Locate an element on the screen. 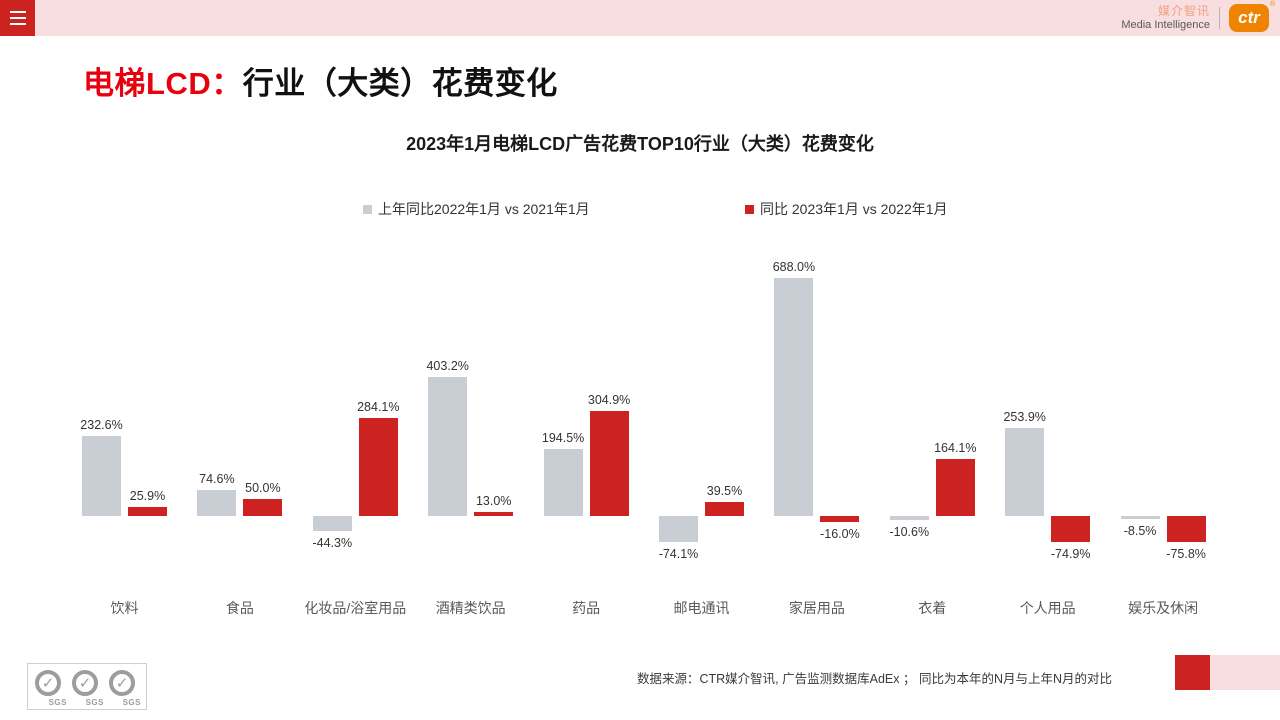 This screenshot has width=1280, height=720. ctr-logo: ctr ® is located at coordinates (1252, 16).